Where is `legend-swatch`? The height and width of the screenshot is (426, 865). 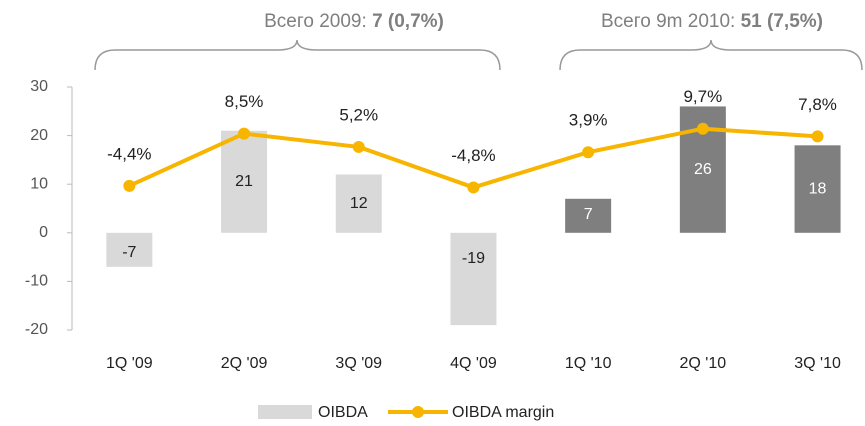 legend-swatch is located at coordinates (285, 412).